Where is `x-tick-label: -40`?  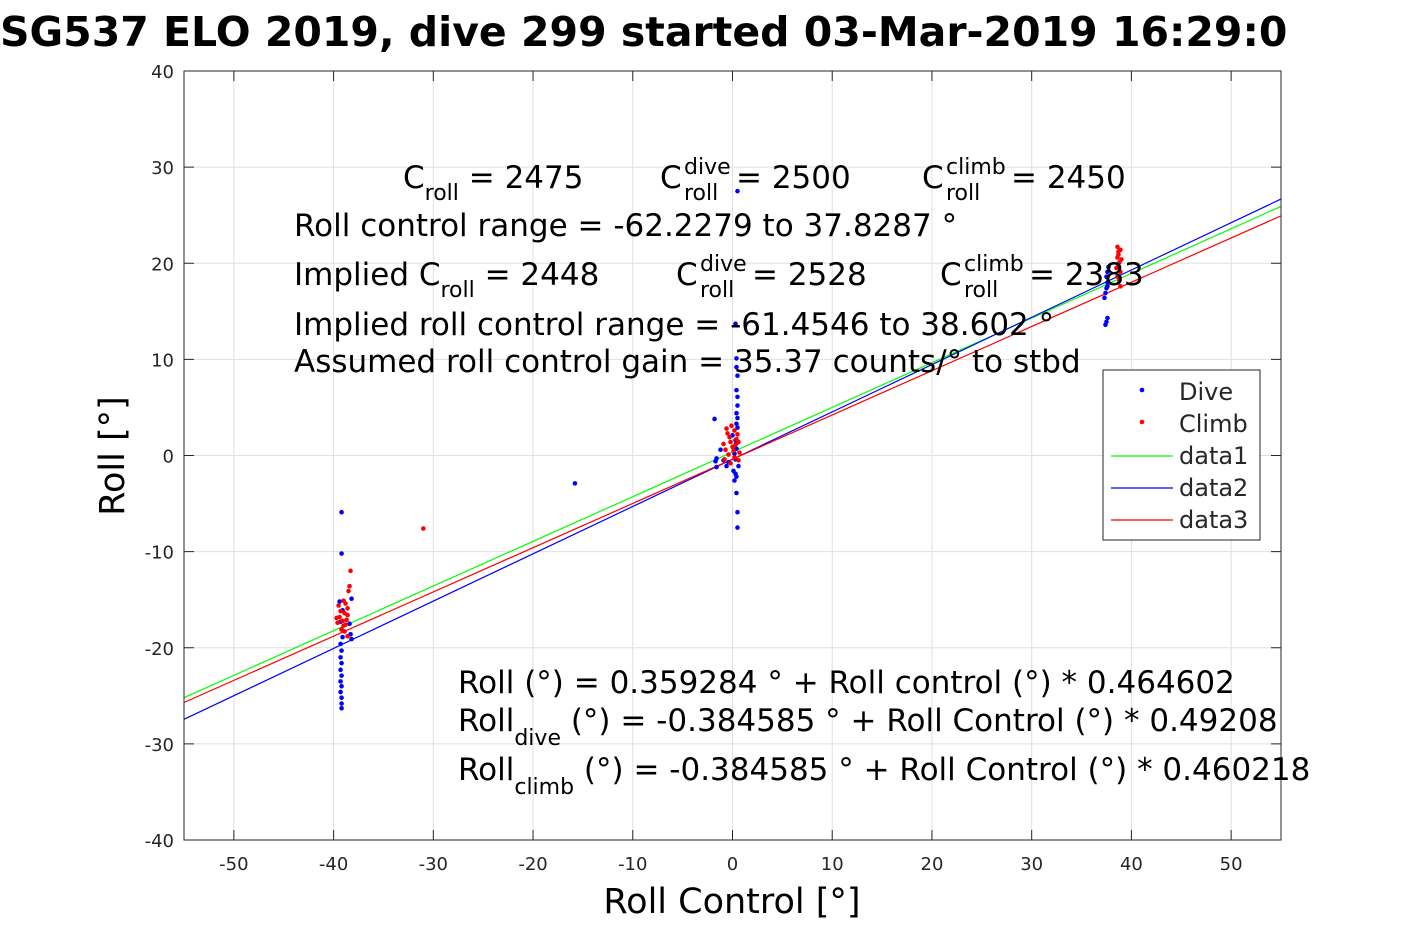
x-tick-label: -40 is located at coordinates (333, 864).